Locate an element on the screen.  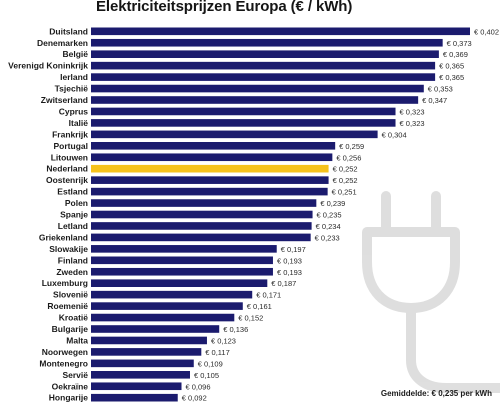
category-label-slowakije: Slowakije is located at coordinates (68, 249).